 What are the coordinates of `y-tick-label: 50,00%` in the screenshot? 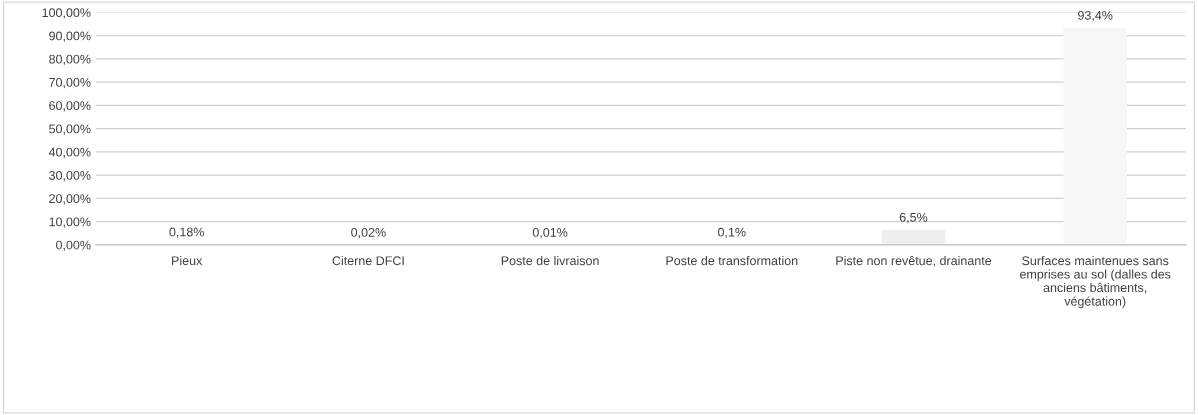 It's located at (70, 129).